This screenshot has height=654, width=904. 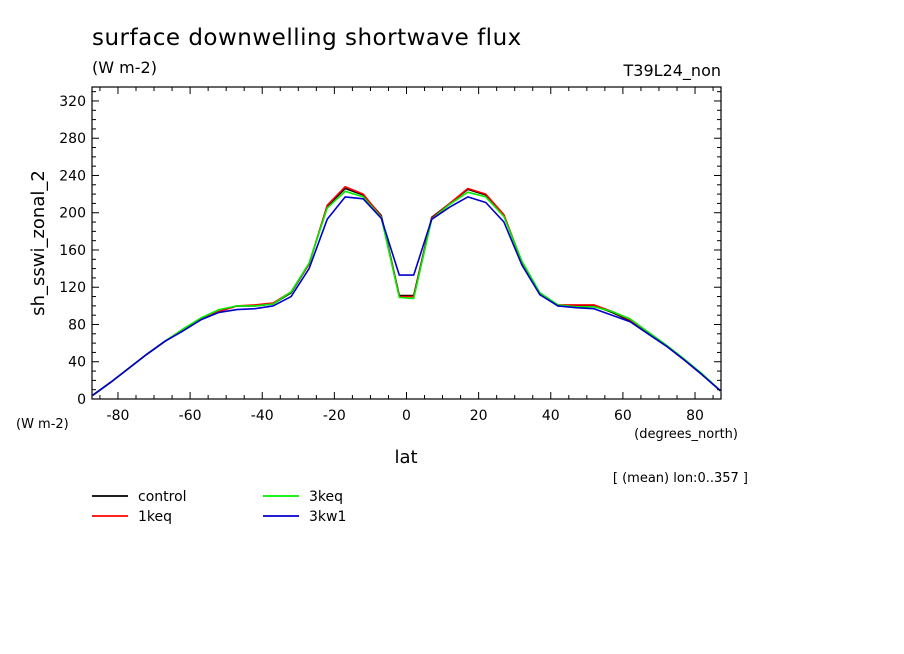 What do you see at coordinates (72, 176) in the screenshot?
I see `y-tick-label: 240` at bounding box center [72, 176].